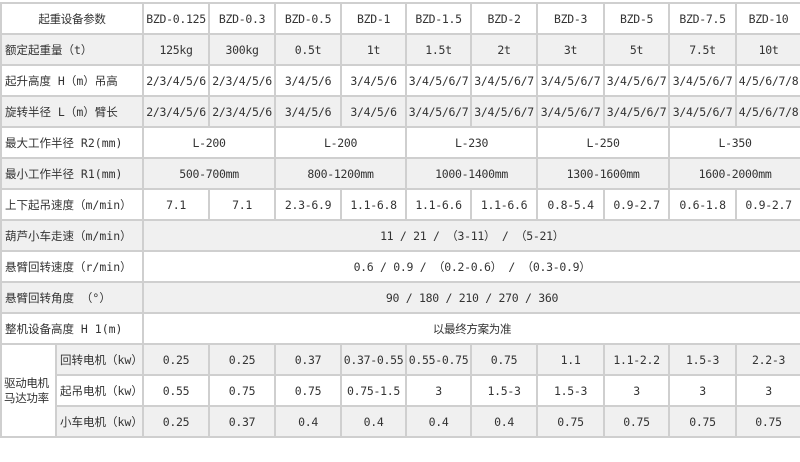 This screenshot has width=800, height=462. I want to click on model-header: BZD-1, so click(374, 18).